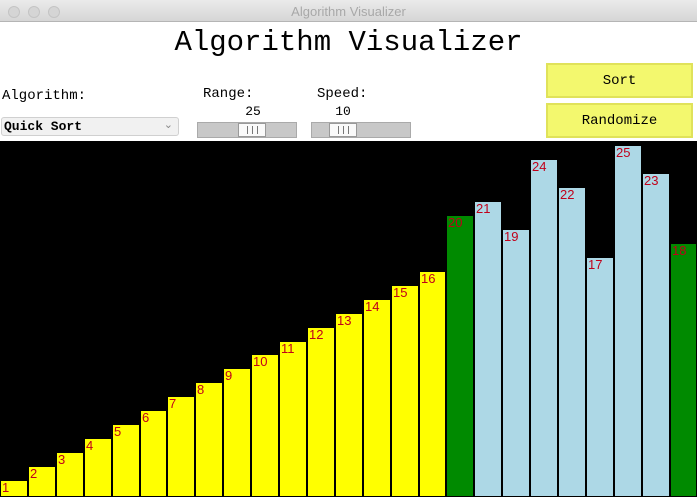 The width and height of the screenshot is (697, 497). What do you see at coordinates (343, 130) in the screenshot?
I see `speed-slider-thumb` at bounding box center [343, 130].